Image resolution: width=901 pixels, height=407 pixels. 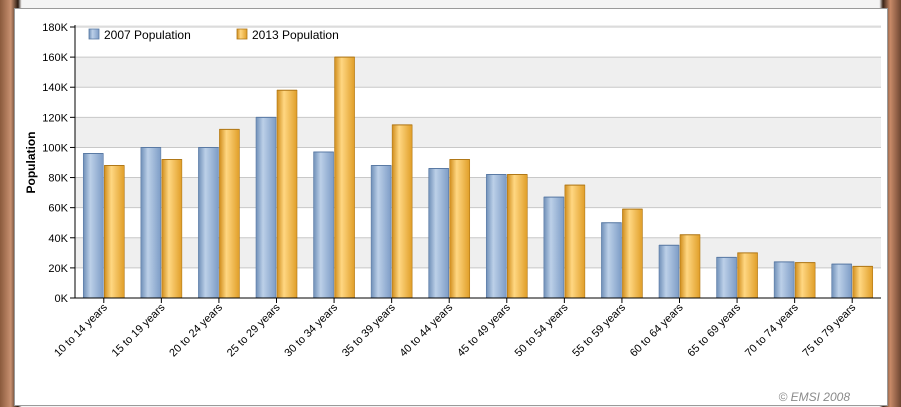 What do you see at coordinates (242, 34) in the screenshot?
I see `legend-swatch-2013` at bounding box center [242, 34].